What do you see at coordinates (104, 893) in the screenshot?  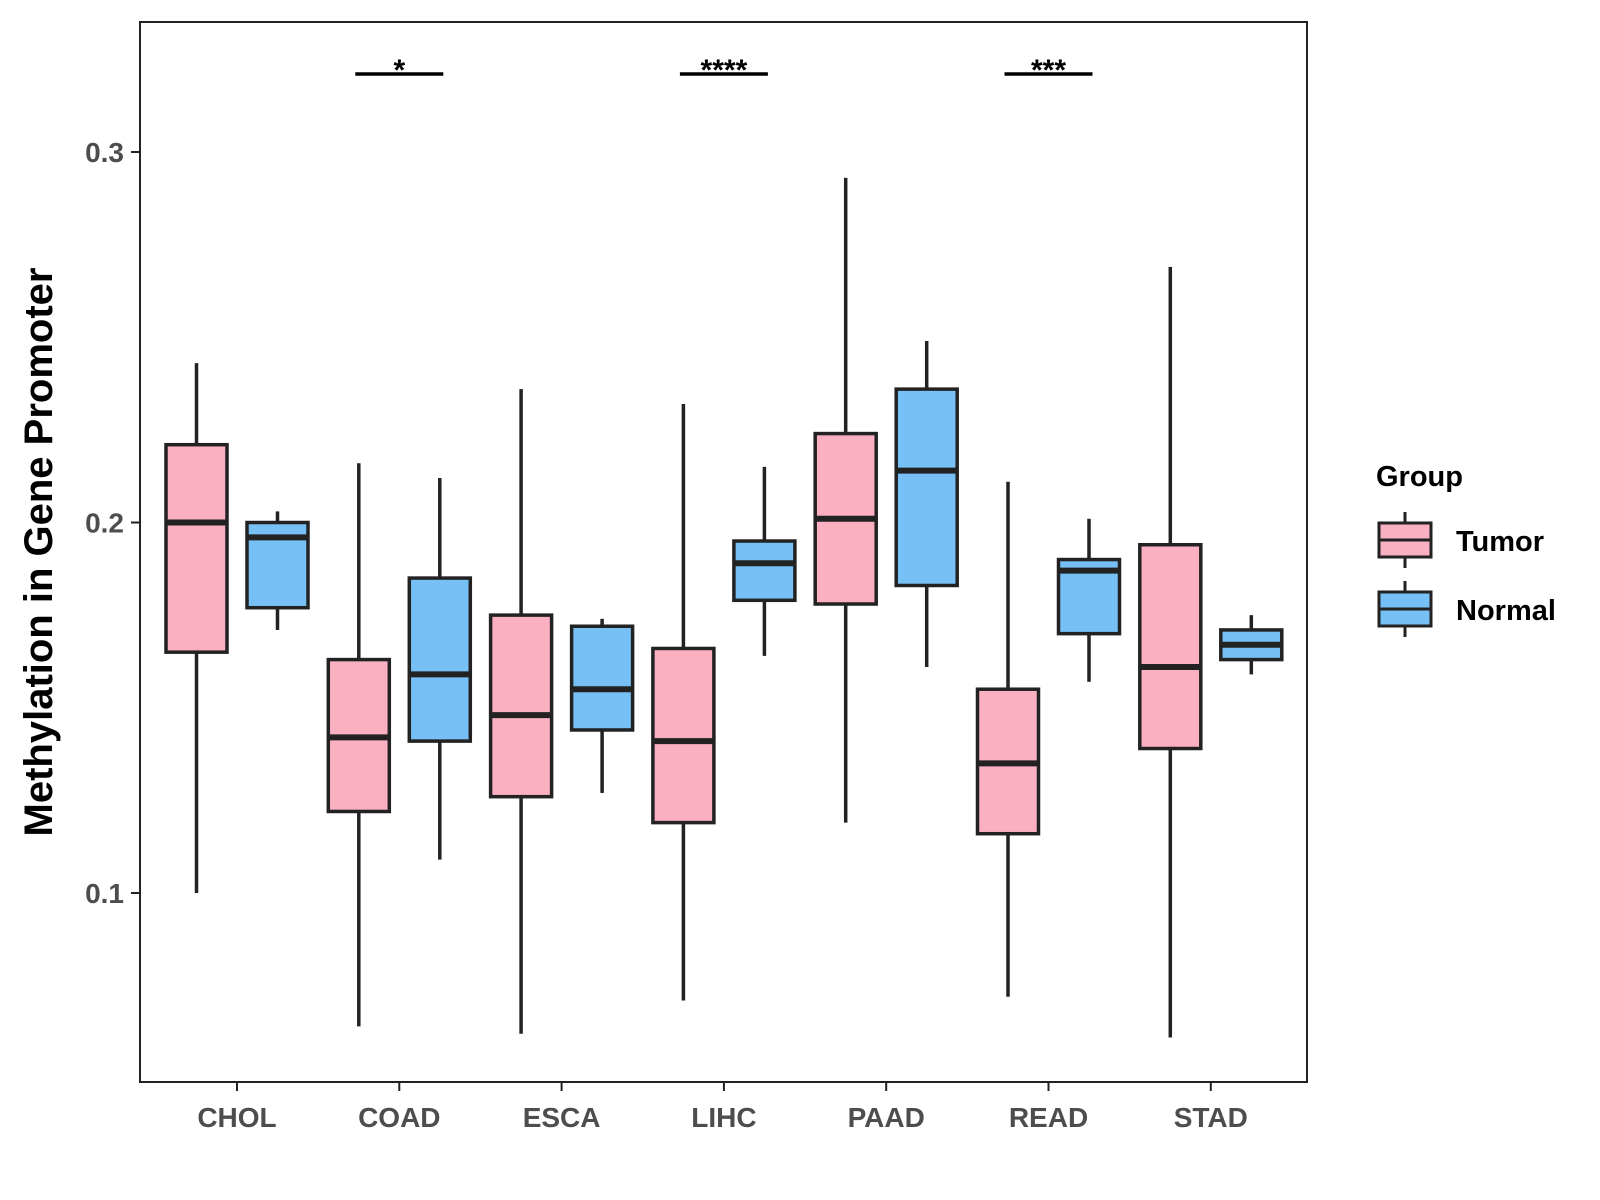 I see `y-tick-label: 0.1` at bounding box center [104, 893].